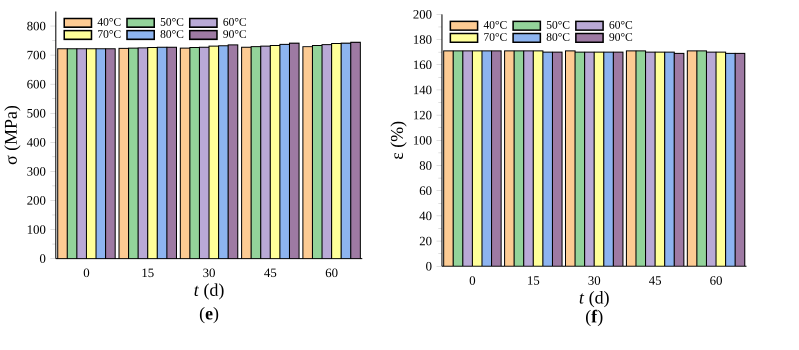  What do you see at coordinates (423, 39) in the screenshot?
I see `y-tick-label: 180` at bounding box center [423, 39].